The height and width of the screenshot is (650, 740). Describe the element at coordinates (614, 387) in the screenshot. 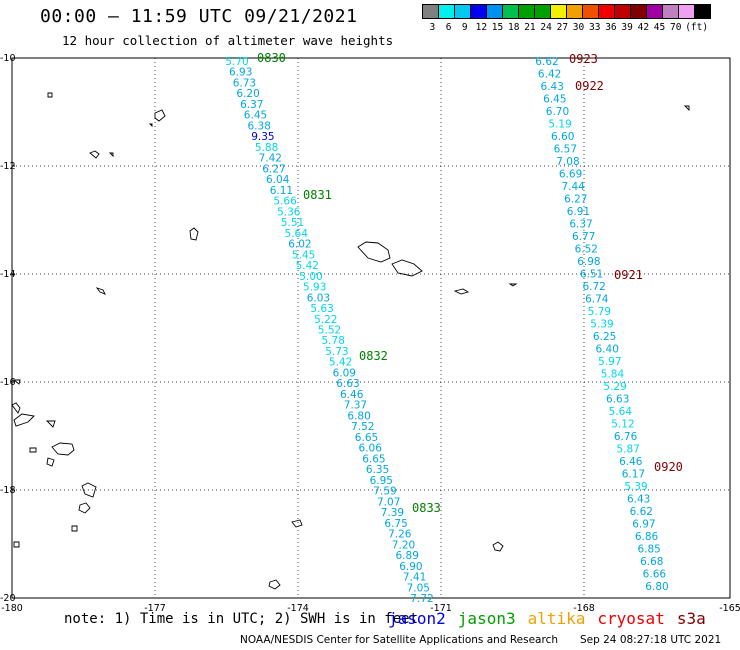

I see `wave-height-label: 5.29` at that location.